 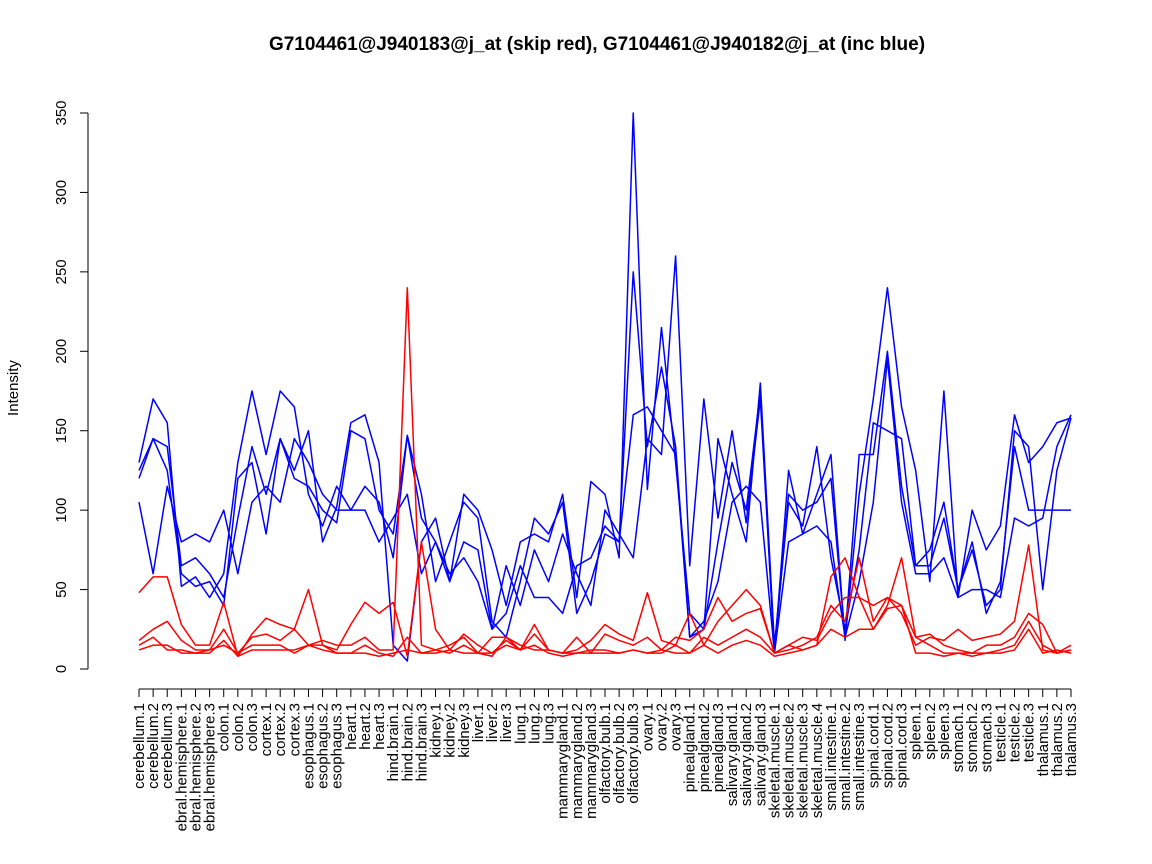 What do you see at coordinates (958, 737) in the screenshot?
I see `x-tick-label: stomach.1` at bounding box center [958, 737].